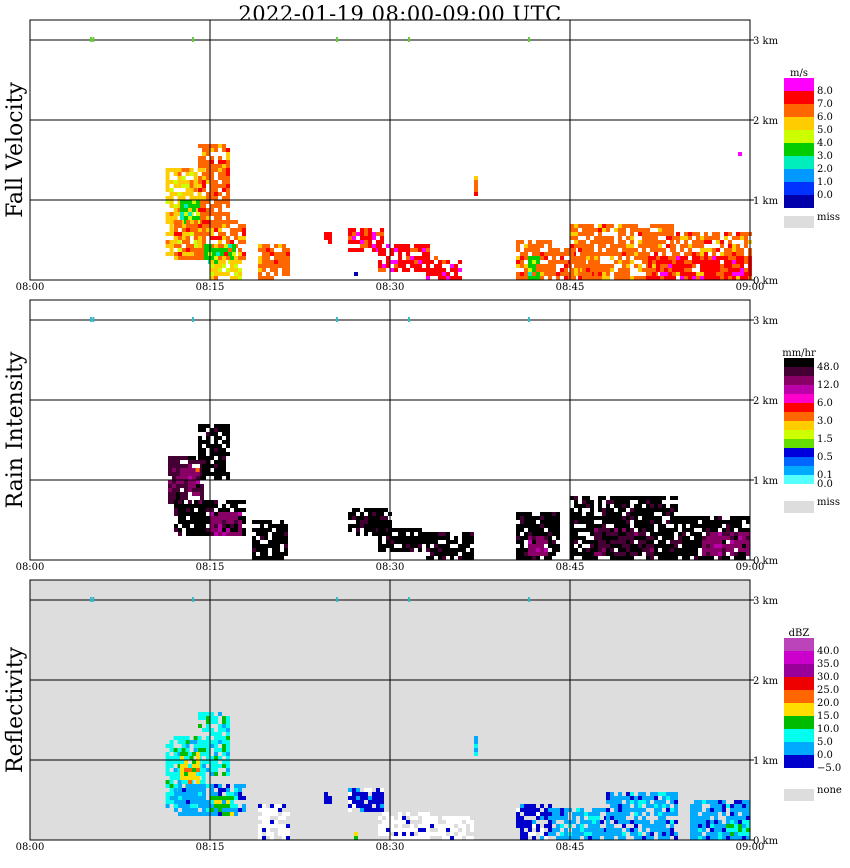  I want to click on top-mark, so click(91, 39).